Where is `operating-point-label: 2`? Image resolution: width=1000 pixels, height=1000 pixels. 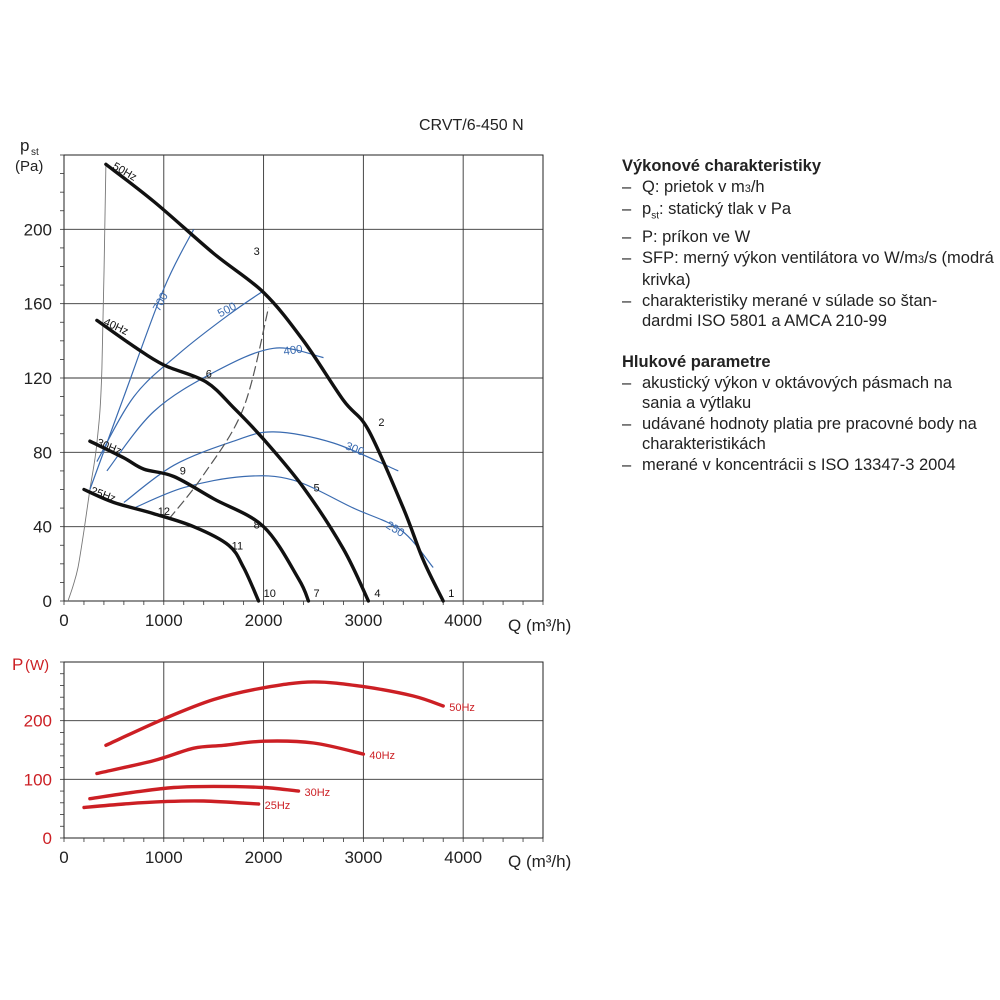 operating-point-label: 2 is located at coordinates (381, 423).